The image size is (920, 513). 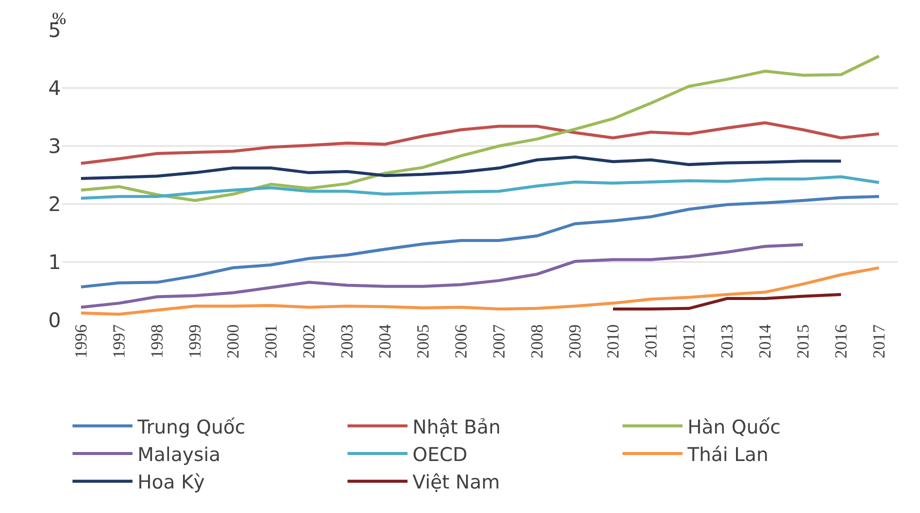 What do you see at coordinates (734, 427) in the screenshot?
I see `legend-label: Hàn Quốc` at bounding box center [734, 427].